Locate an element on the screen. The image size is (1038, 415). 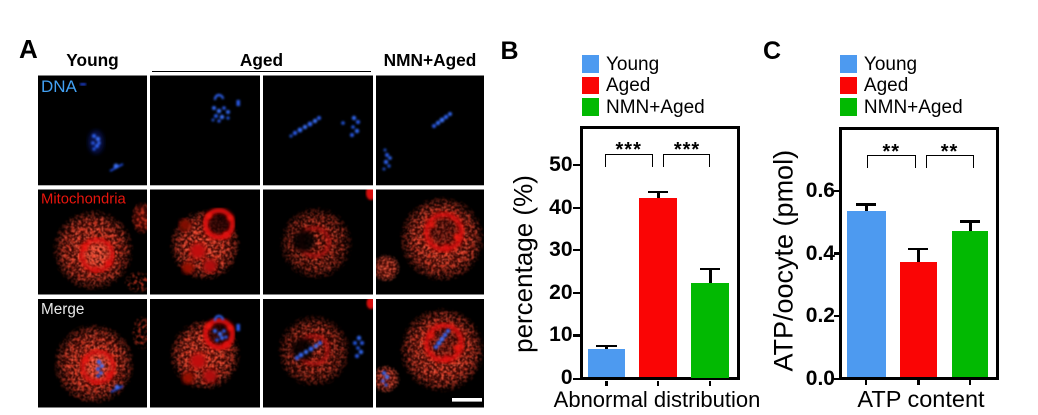
svg-text: Merge is located at coordinates (62, 309).